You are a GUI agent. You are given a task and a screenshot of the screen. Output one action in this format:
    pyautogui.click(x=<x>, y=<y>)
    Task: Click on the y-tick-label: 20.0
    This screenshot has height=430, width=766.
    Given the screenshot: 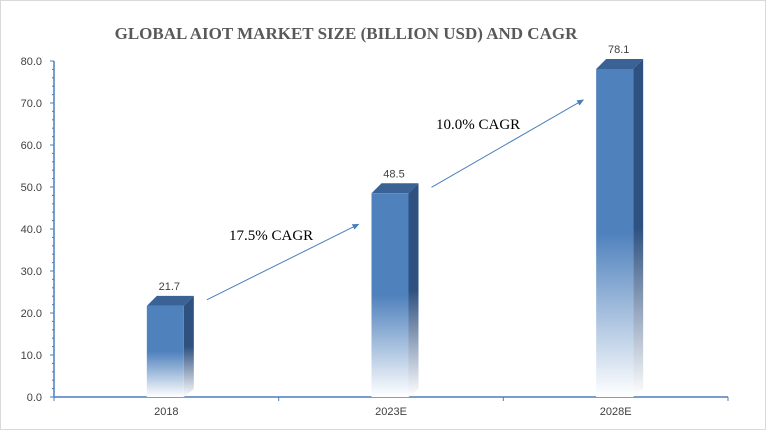 What is the action you would take?
    pyautogui.click(x=31, y=314)
    